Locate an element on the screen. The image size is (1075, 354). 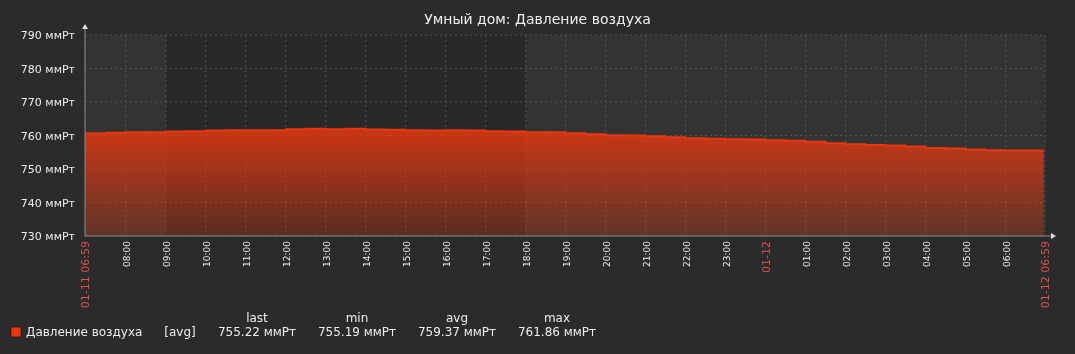
x-tick-label: 01-12 is located at coordinates (766, 257).